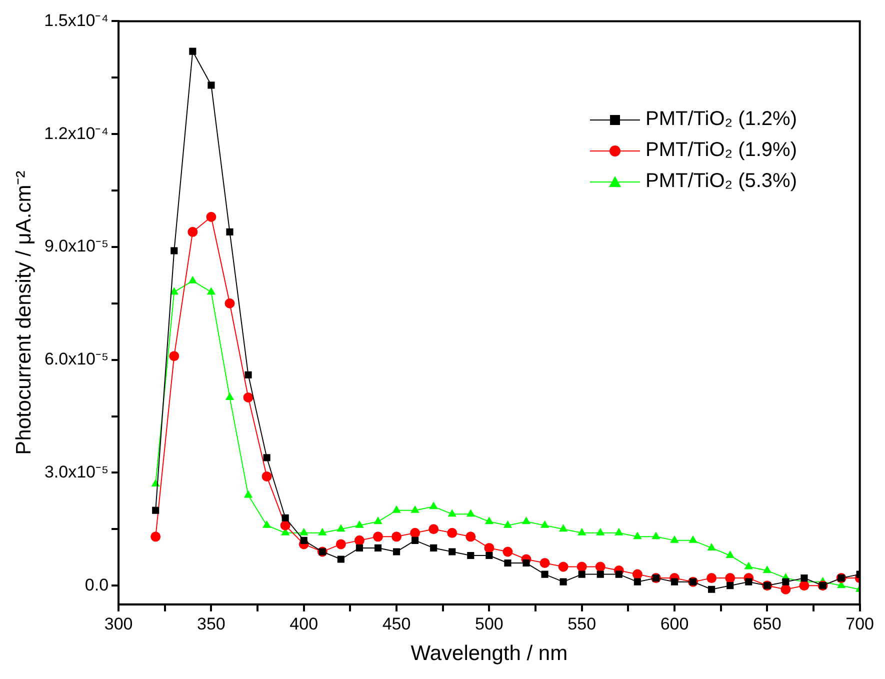 Image resolution: width=885 pixels, height=679 pixels. Describe the element at coordinates (96, 584) in the screenshot. I see `y-tick-label: 0.0` at that location.